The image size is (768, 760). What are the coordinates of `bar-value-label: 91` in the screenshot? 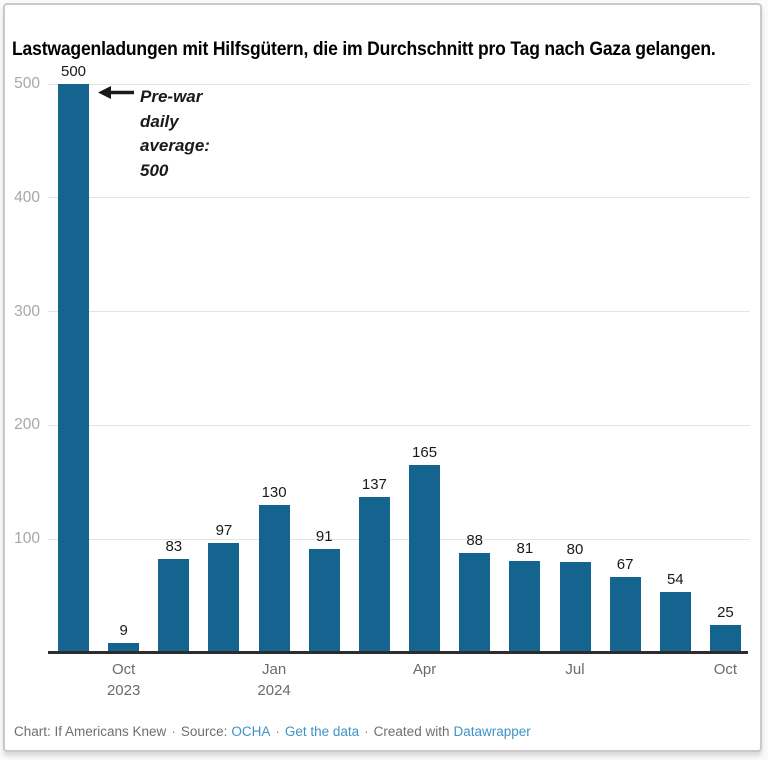 It's located at (324, 537).